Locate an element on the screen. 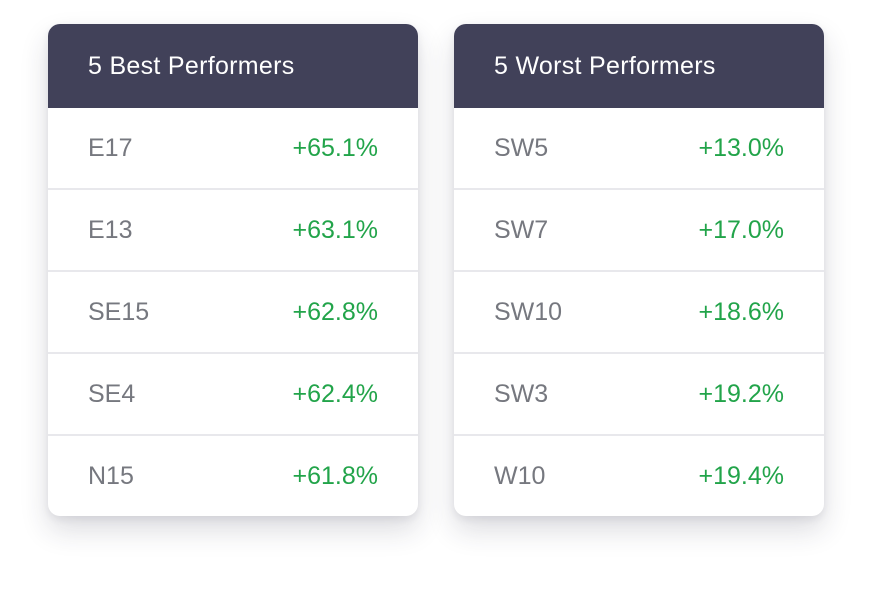 The height and width of the screenshot is (590, 872). table-row: W10 +19.4% is located at coordinates (639, 475).